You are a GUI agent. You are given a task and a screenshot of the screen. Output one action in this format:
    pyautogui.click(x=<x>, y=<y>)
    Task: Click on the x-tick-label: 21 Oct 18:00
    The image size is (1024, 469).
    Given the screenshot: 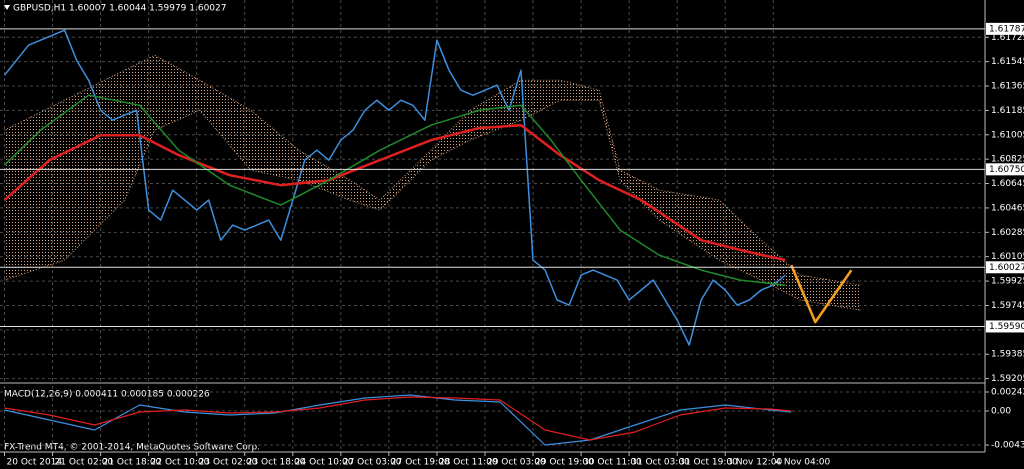 What is the action you would take?
    pyautogui.click(x=132, y=463)
    